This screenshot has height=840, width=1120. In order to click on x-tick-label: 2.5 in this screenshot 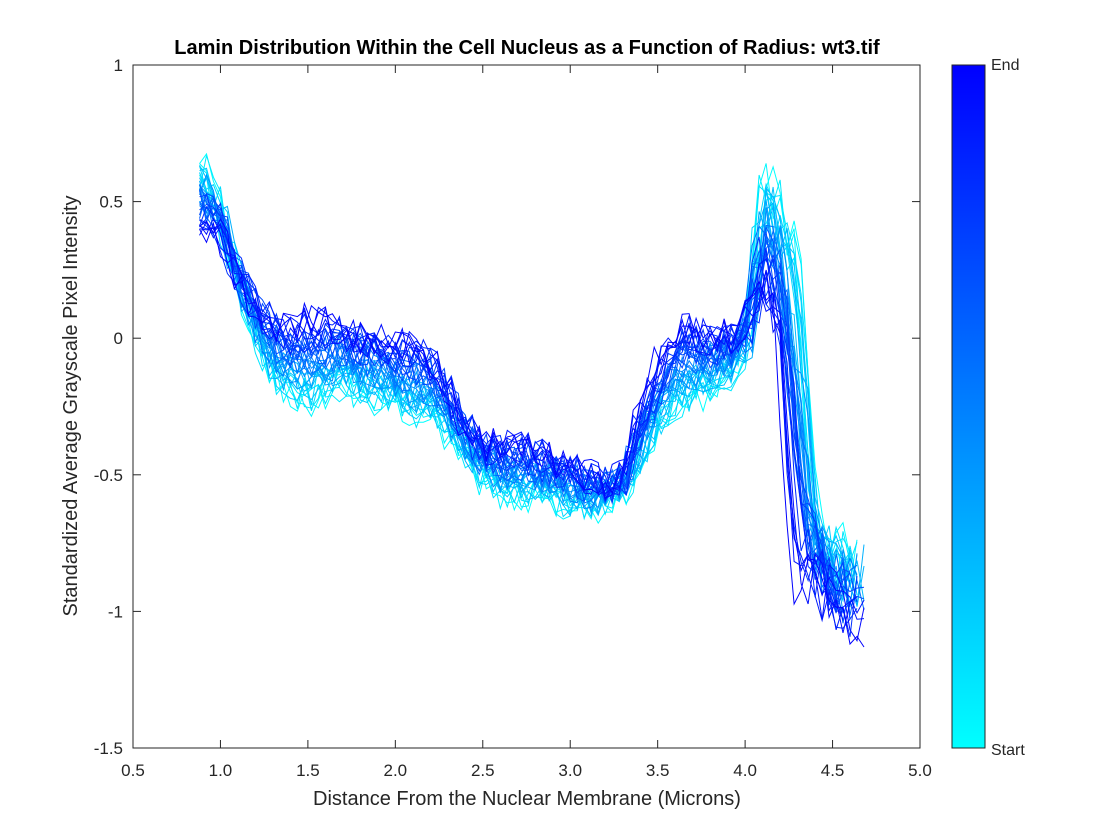, I will do `click(483, 770)`.